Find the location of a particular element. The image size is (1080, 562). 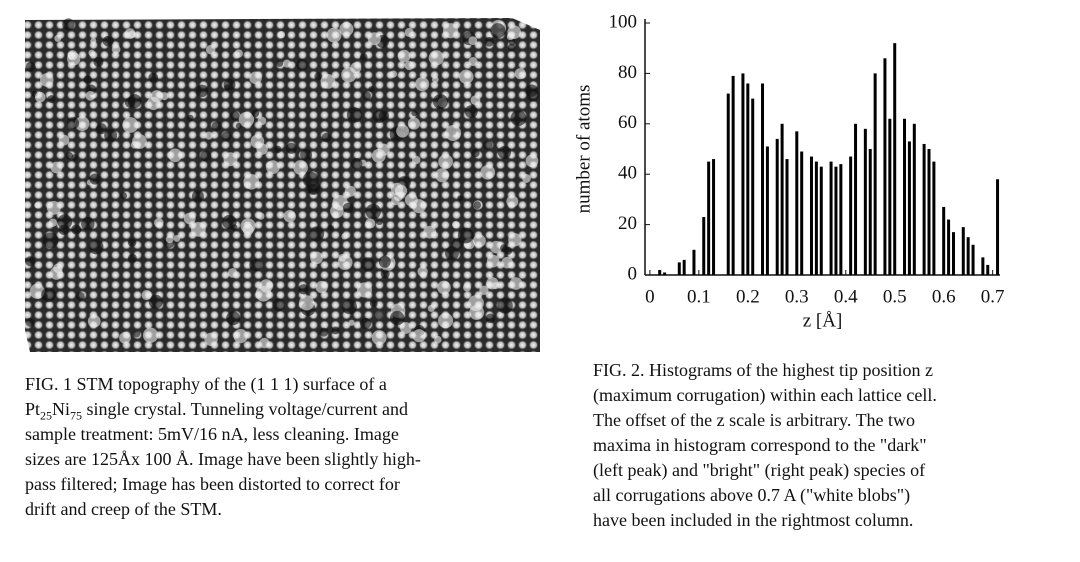

x-tick-label: 0.2 is located at coordinates (748, 296).